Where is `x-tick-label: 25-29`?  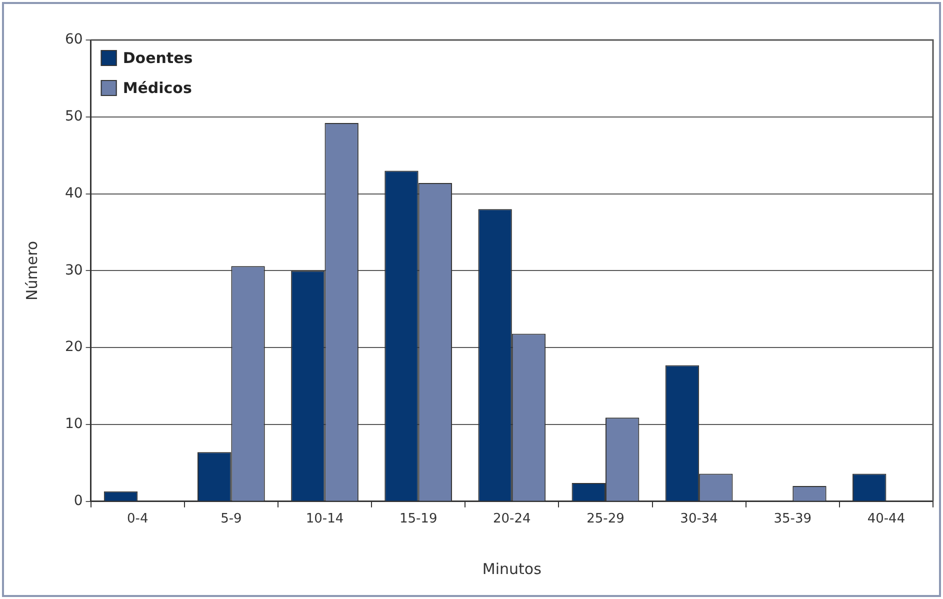
x-tick-label: 25-29 is located at coordinates (605, 519).